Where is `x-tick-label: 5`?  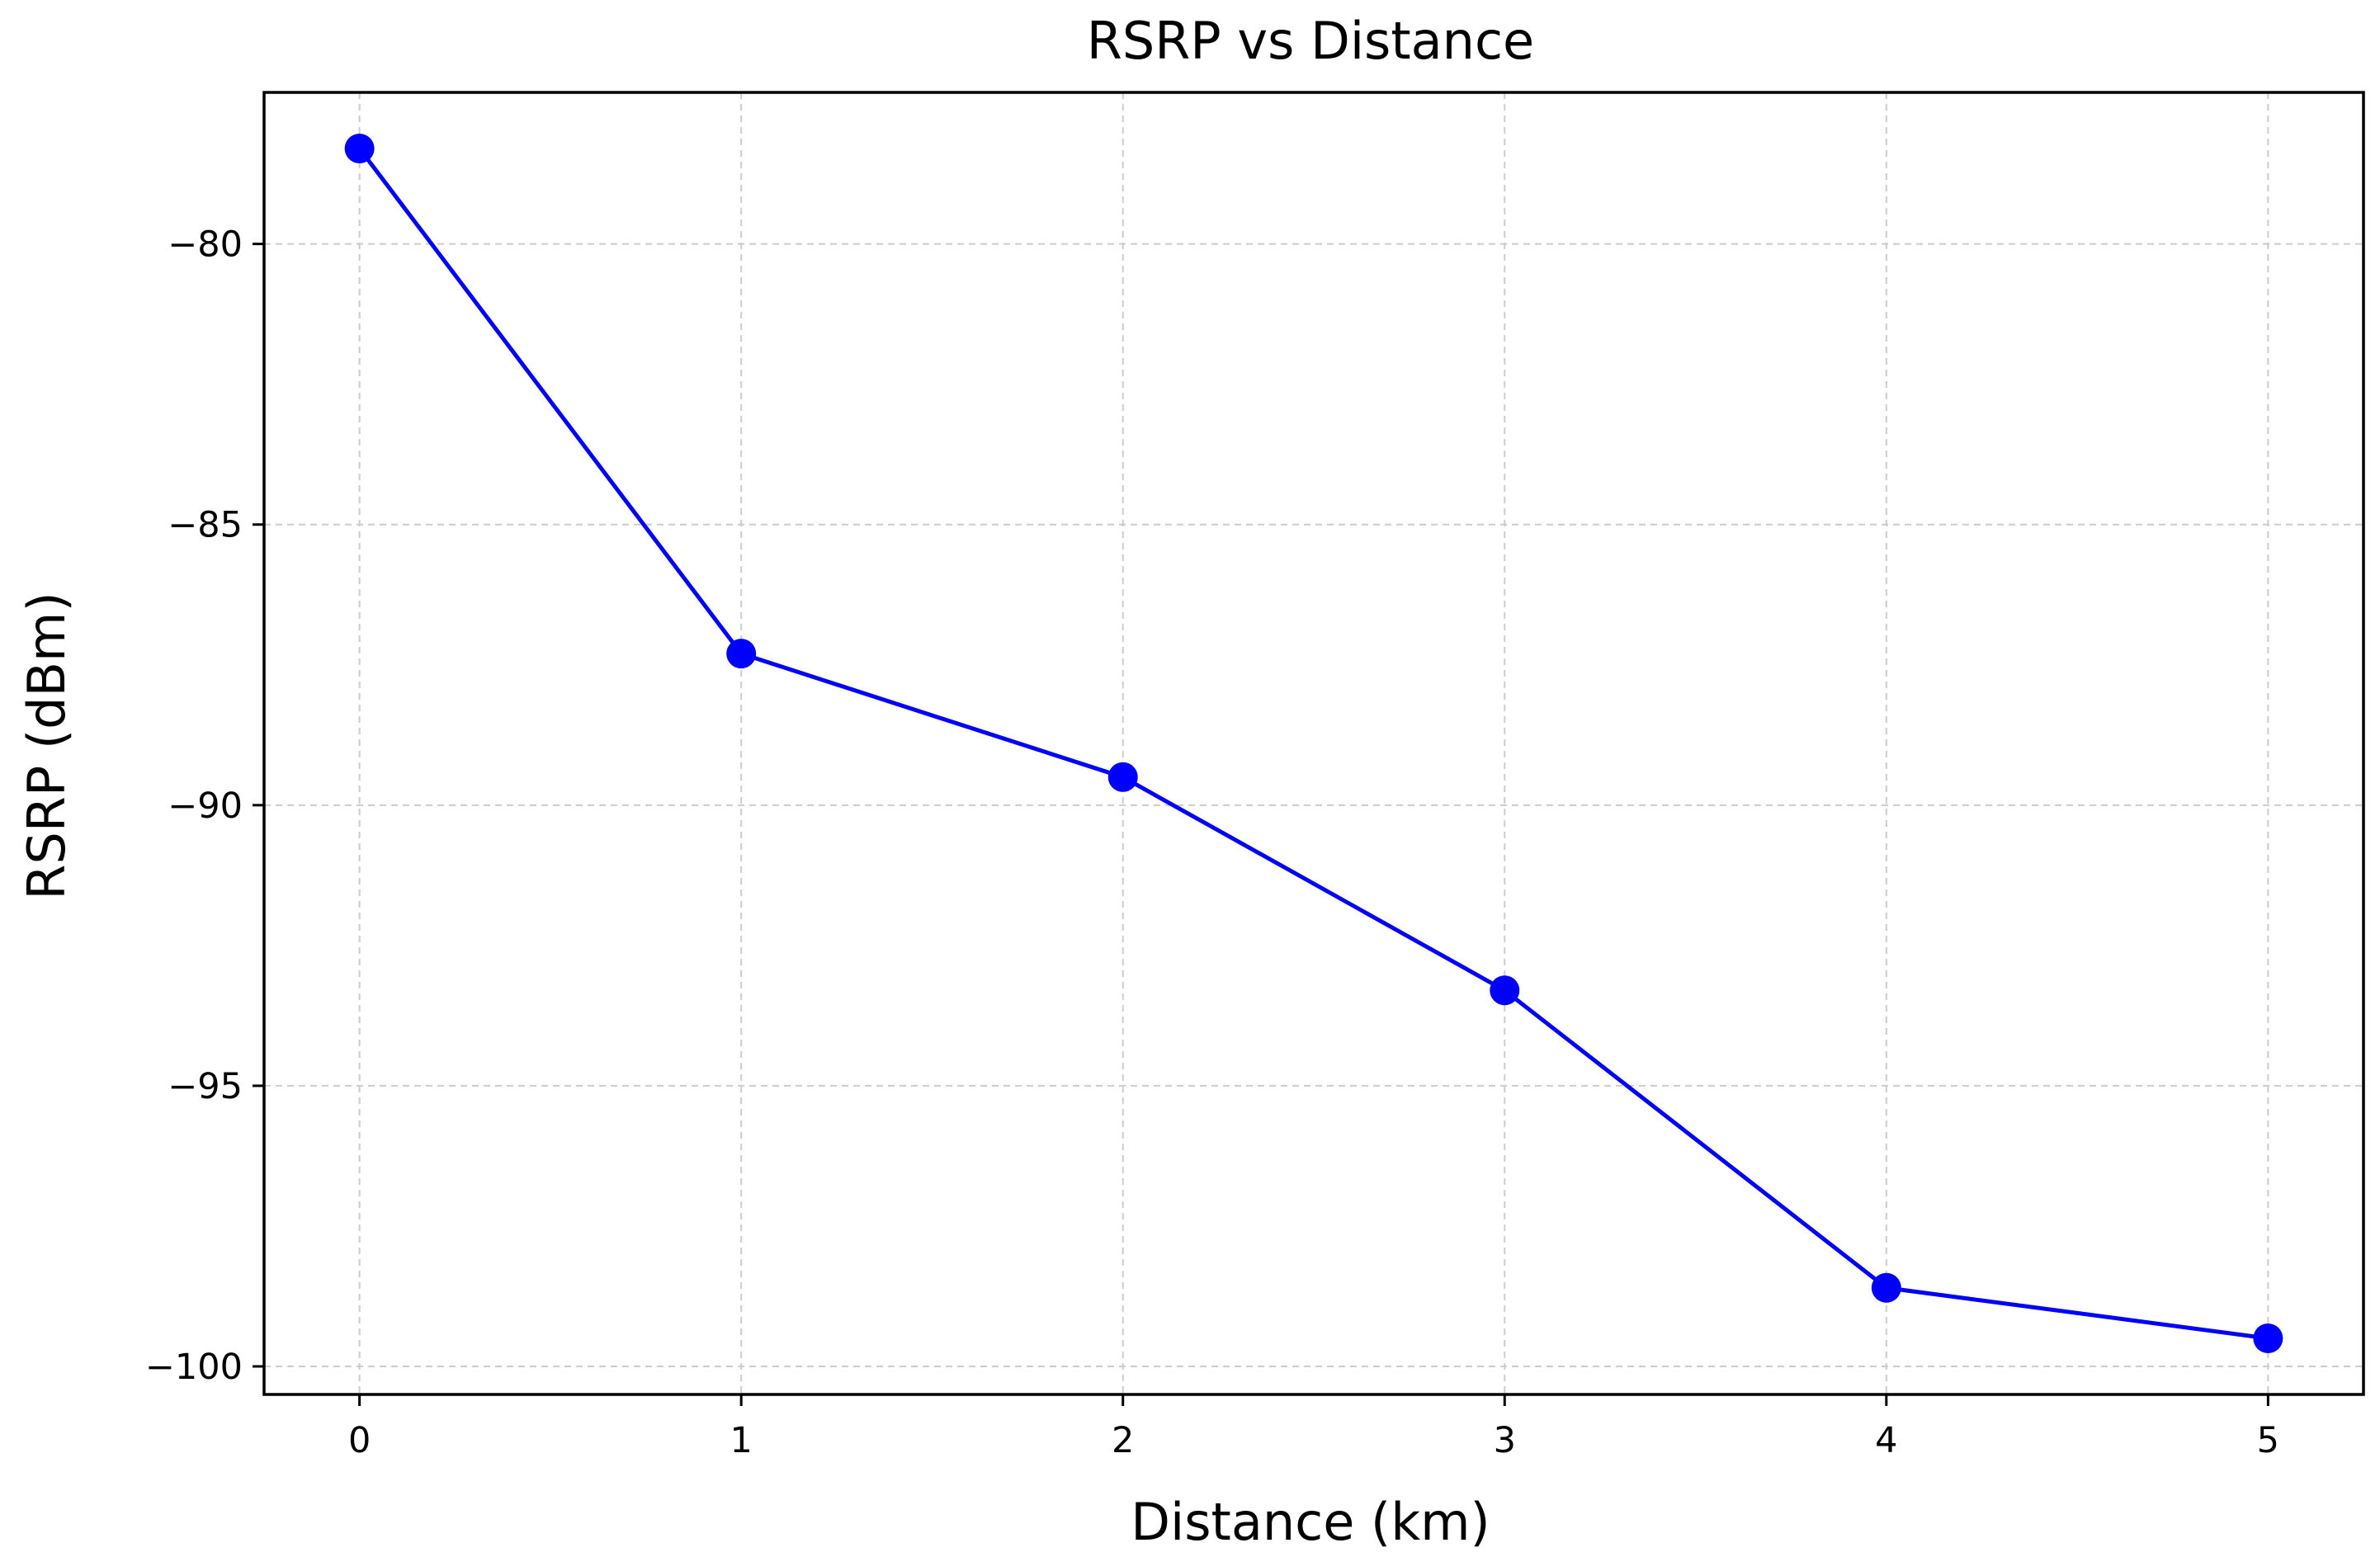
x-tick-label: 5 is located at coordinates (2268, 1440).